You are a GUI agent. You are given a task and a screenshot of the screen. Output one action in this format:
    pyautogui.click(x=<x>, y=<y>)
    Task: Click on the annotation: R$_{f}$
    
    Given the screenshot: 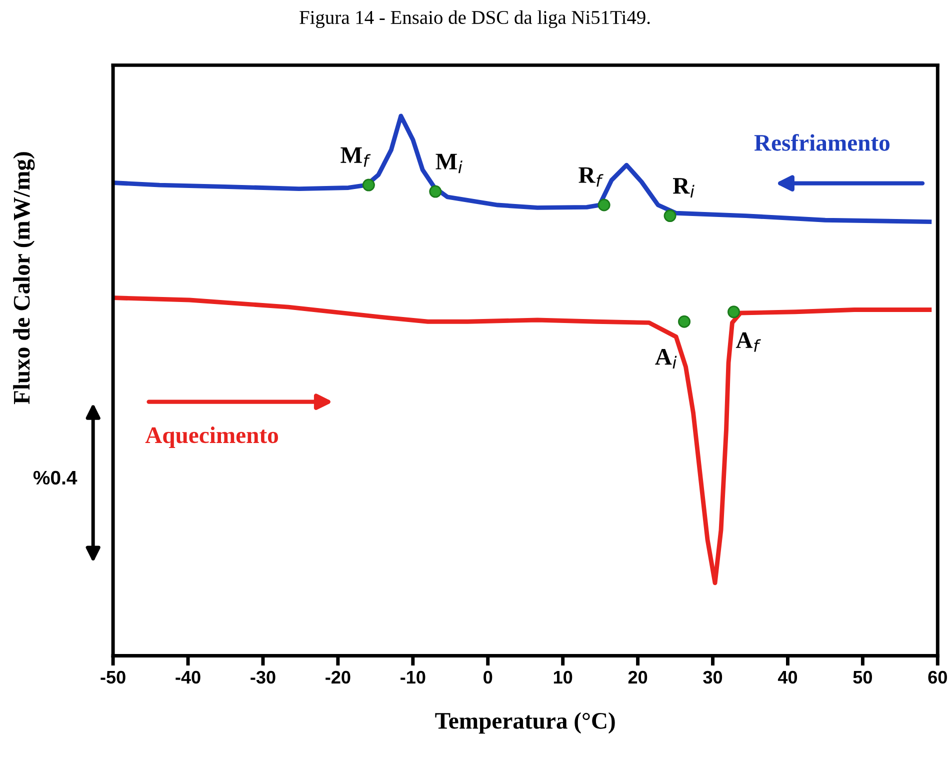 What is the action you would take?
    pyautogui.click(x=591, y=177)
    